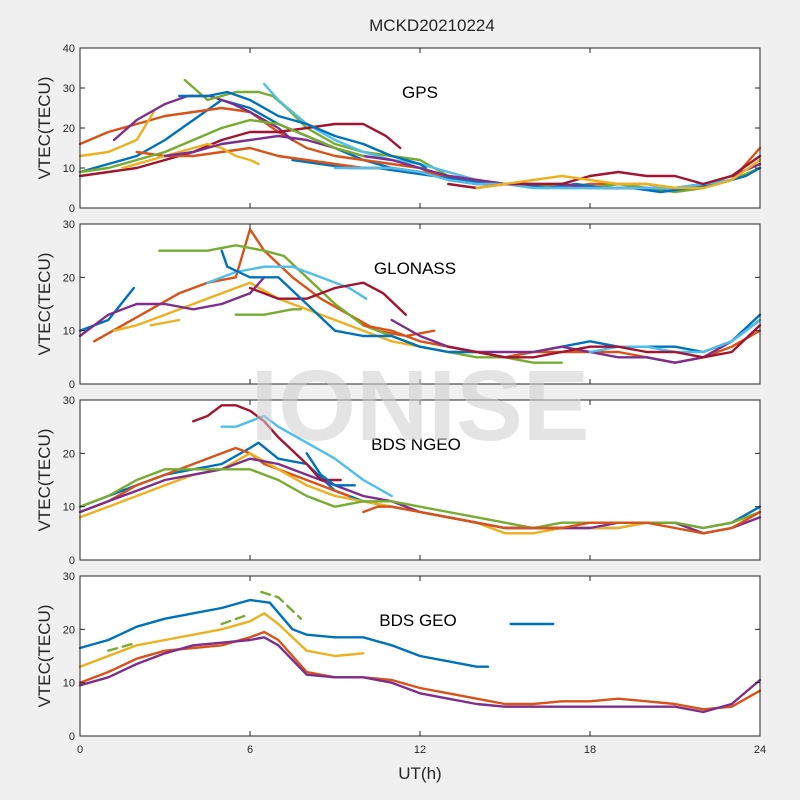 This screenshot has width=800, height=800. I want to click on panel-label: GPS, so click(420, 92).